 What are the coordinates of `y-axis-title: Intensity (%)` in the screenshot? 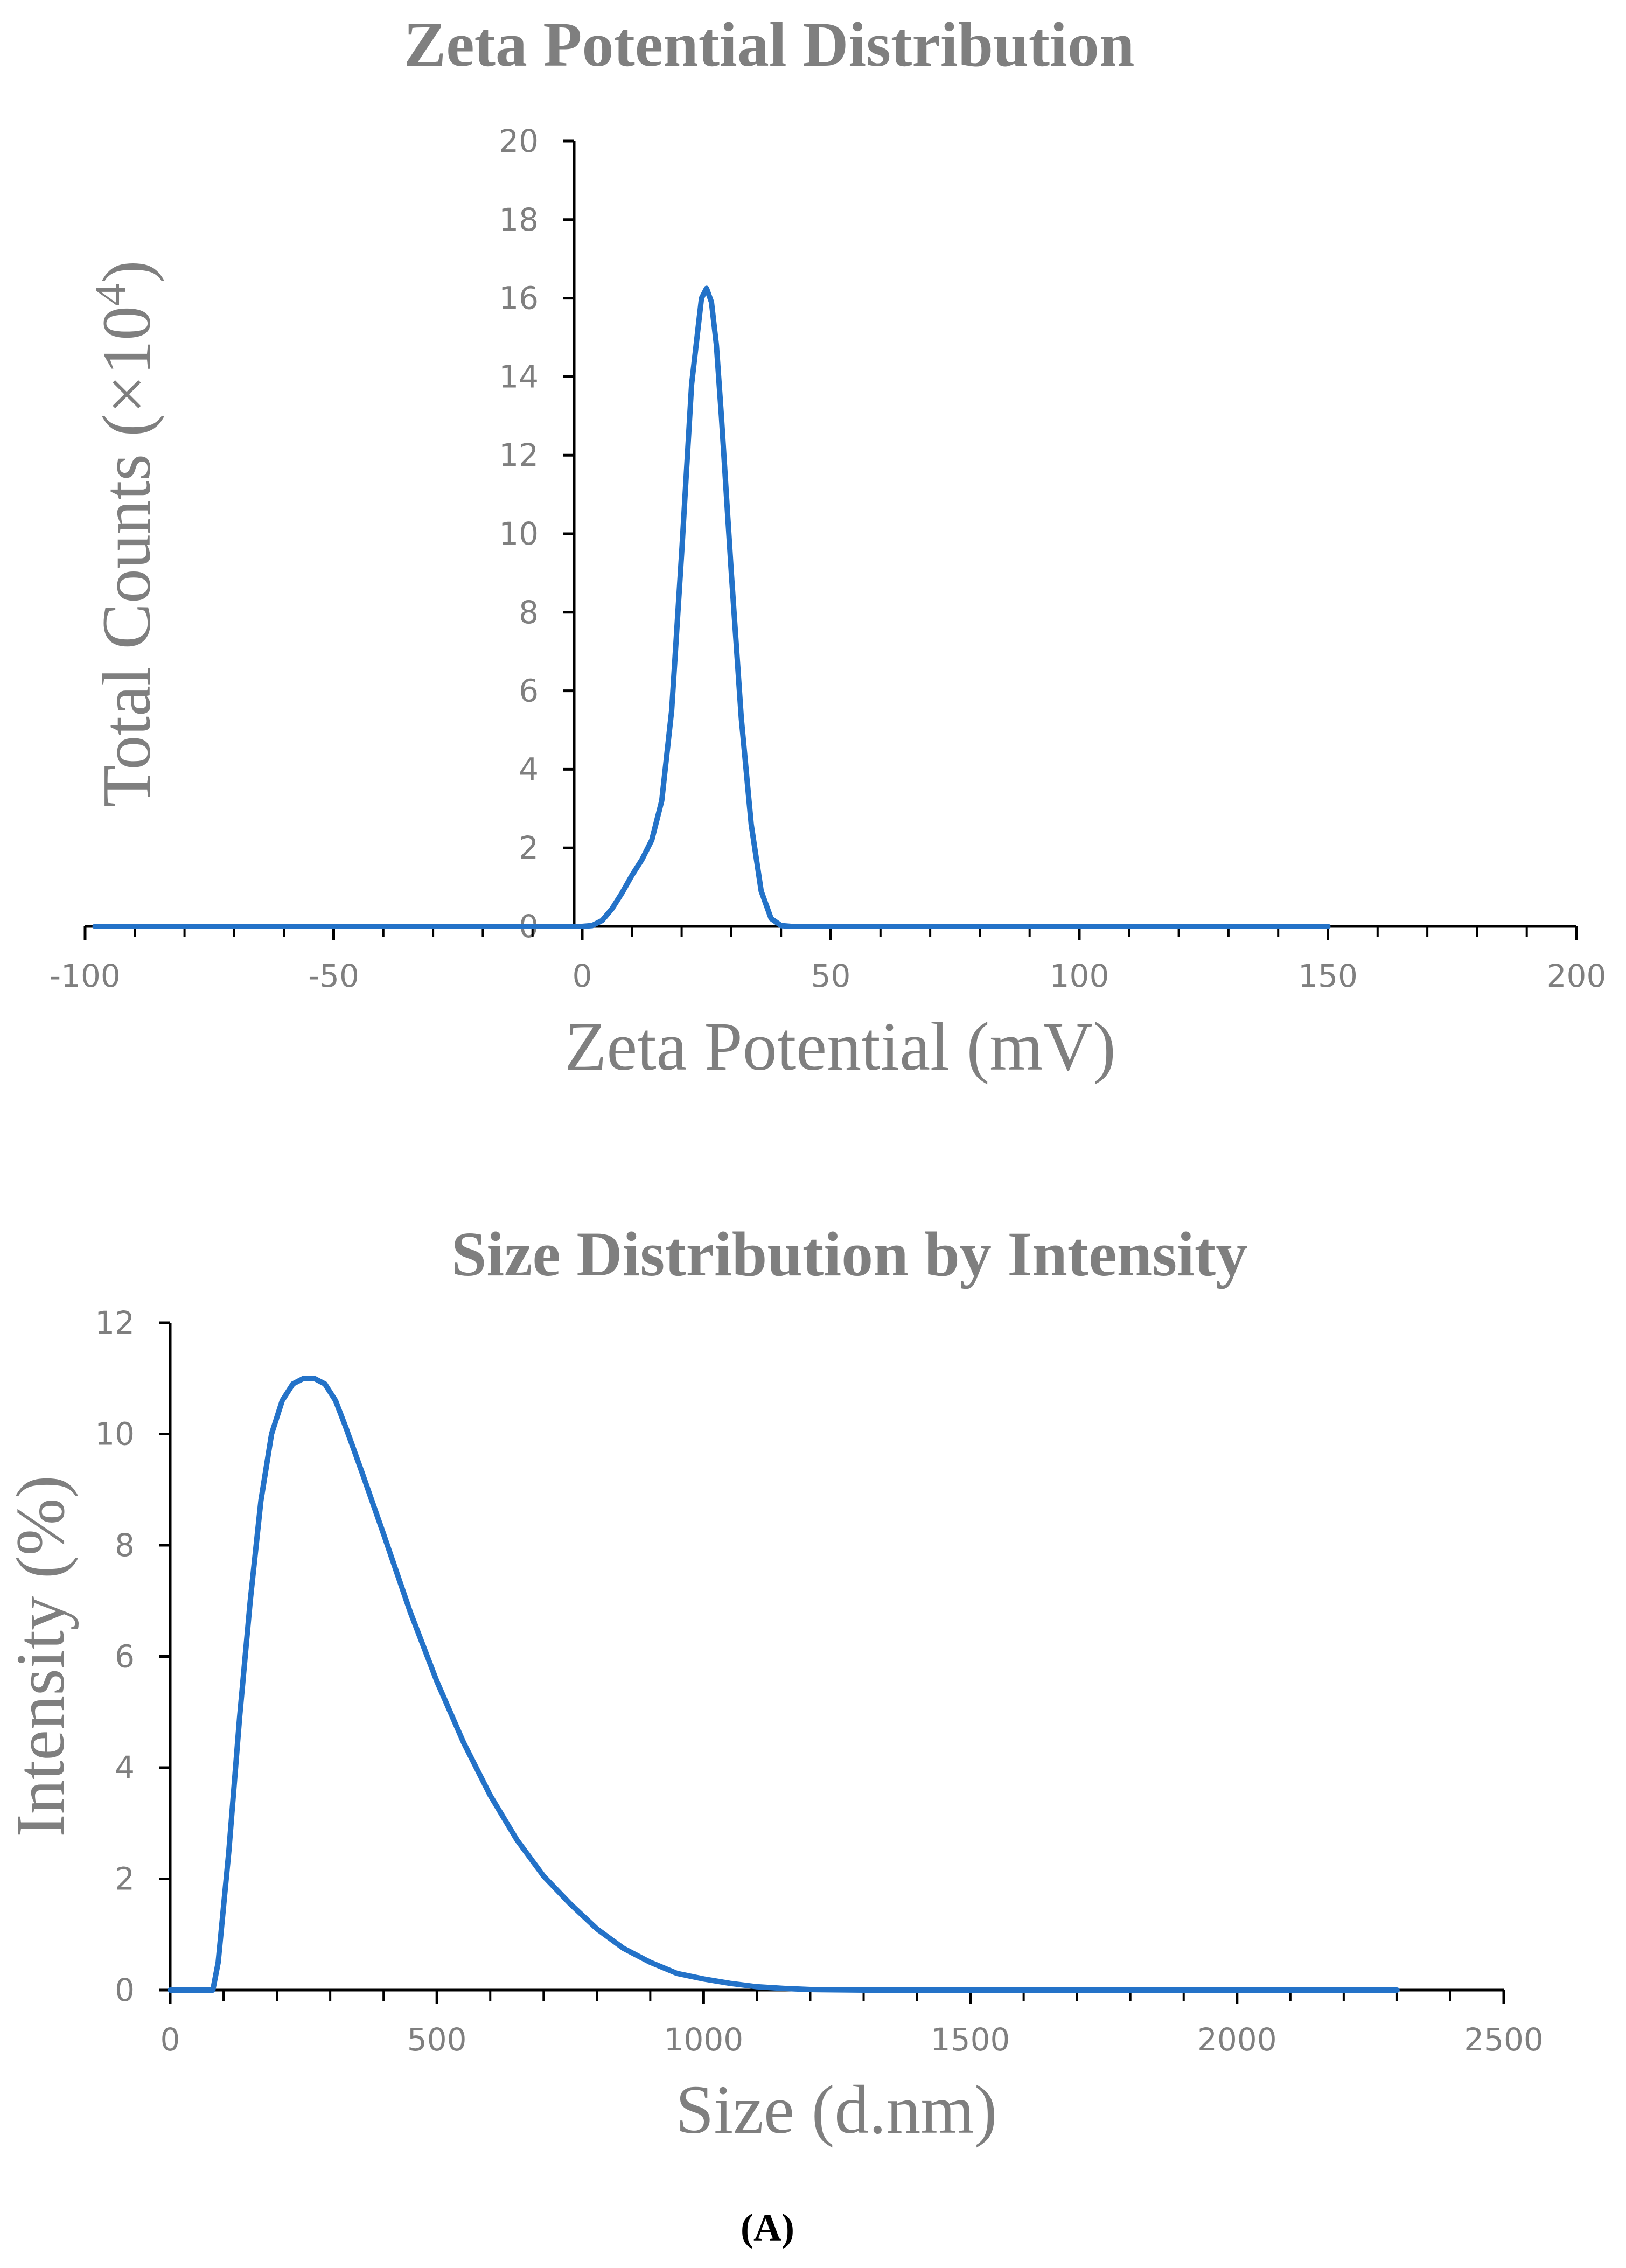 It's located at (40, 1656).